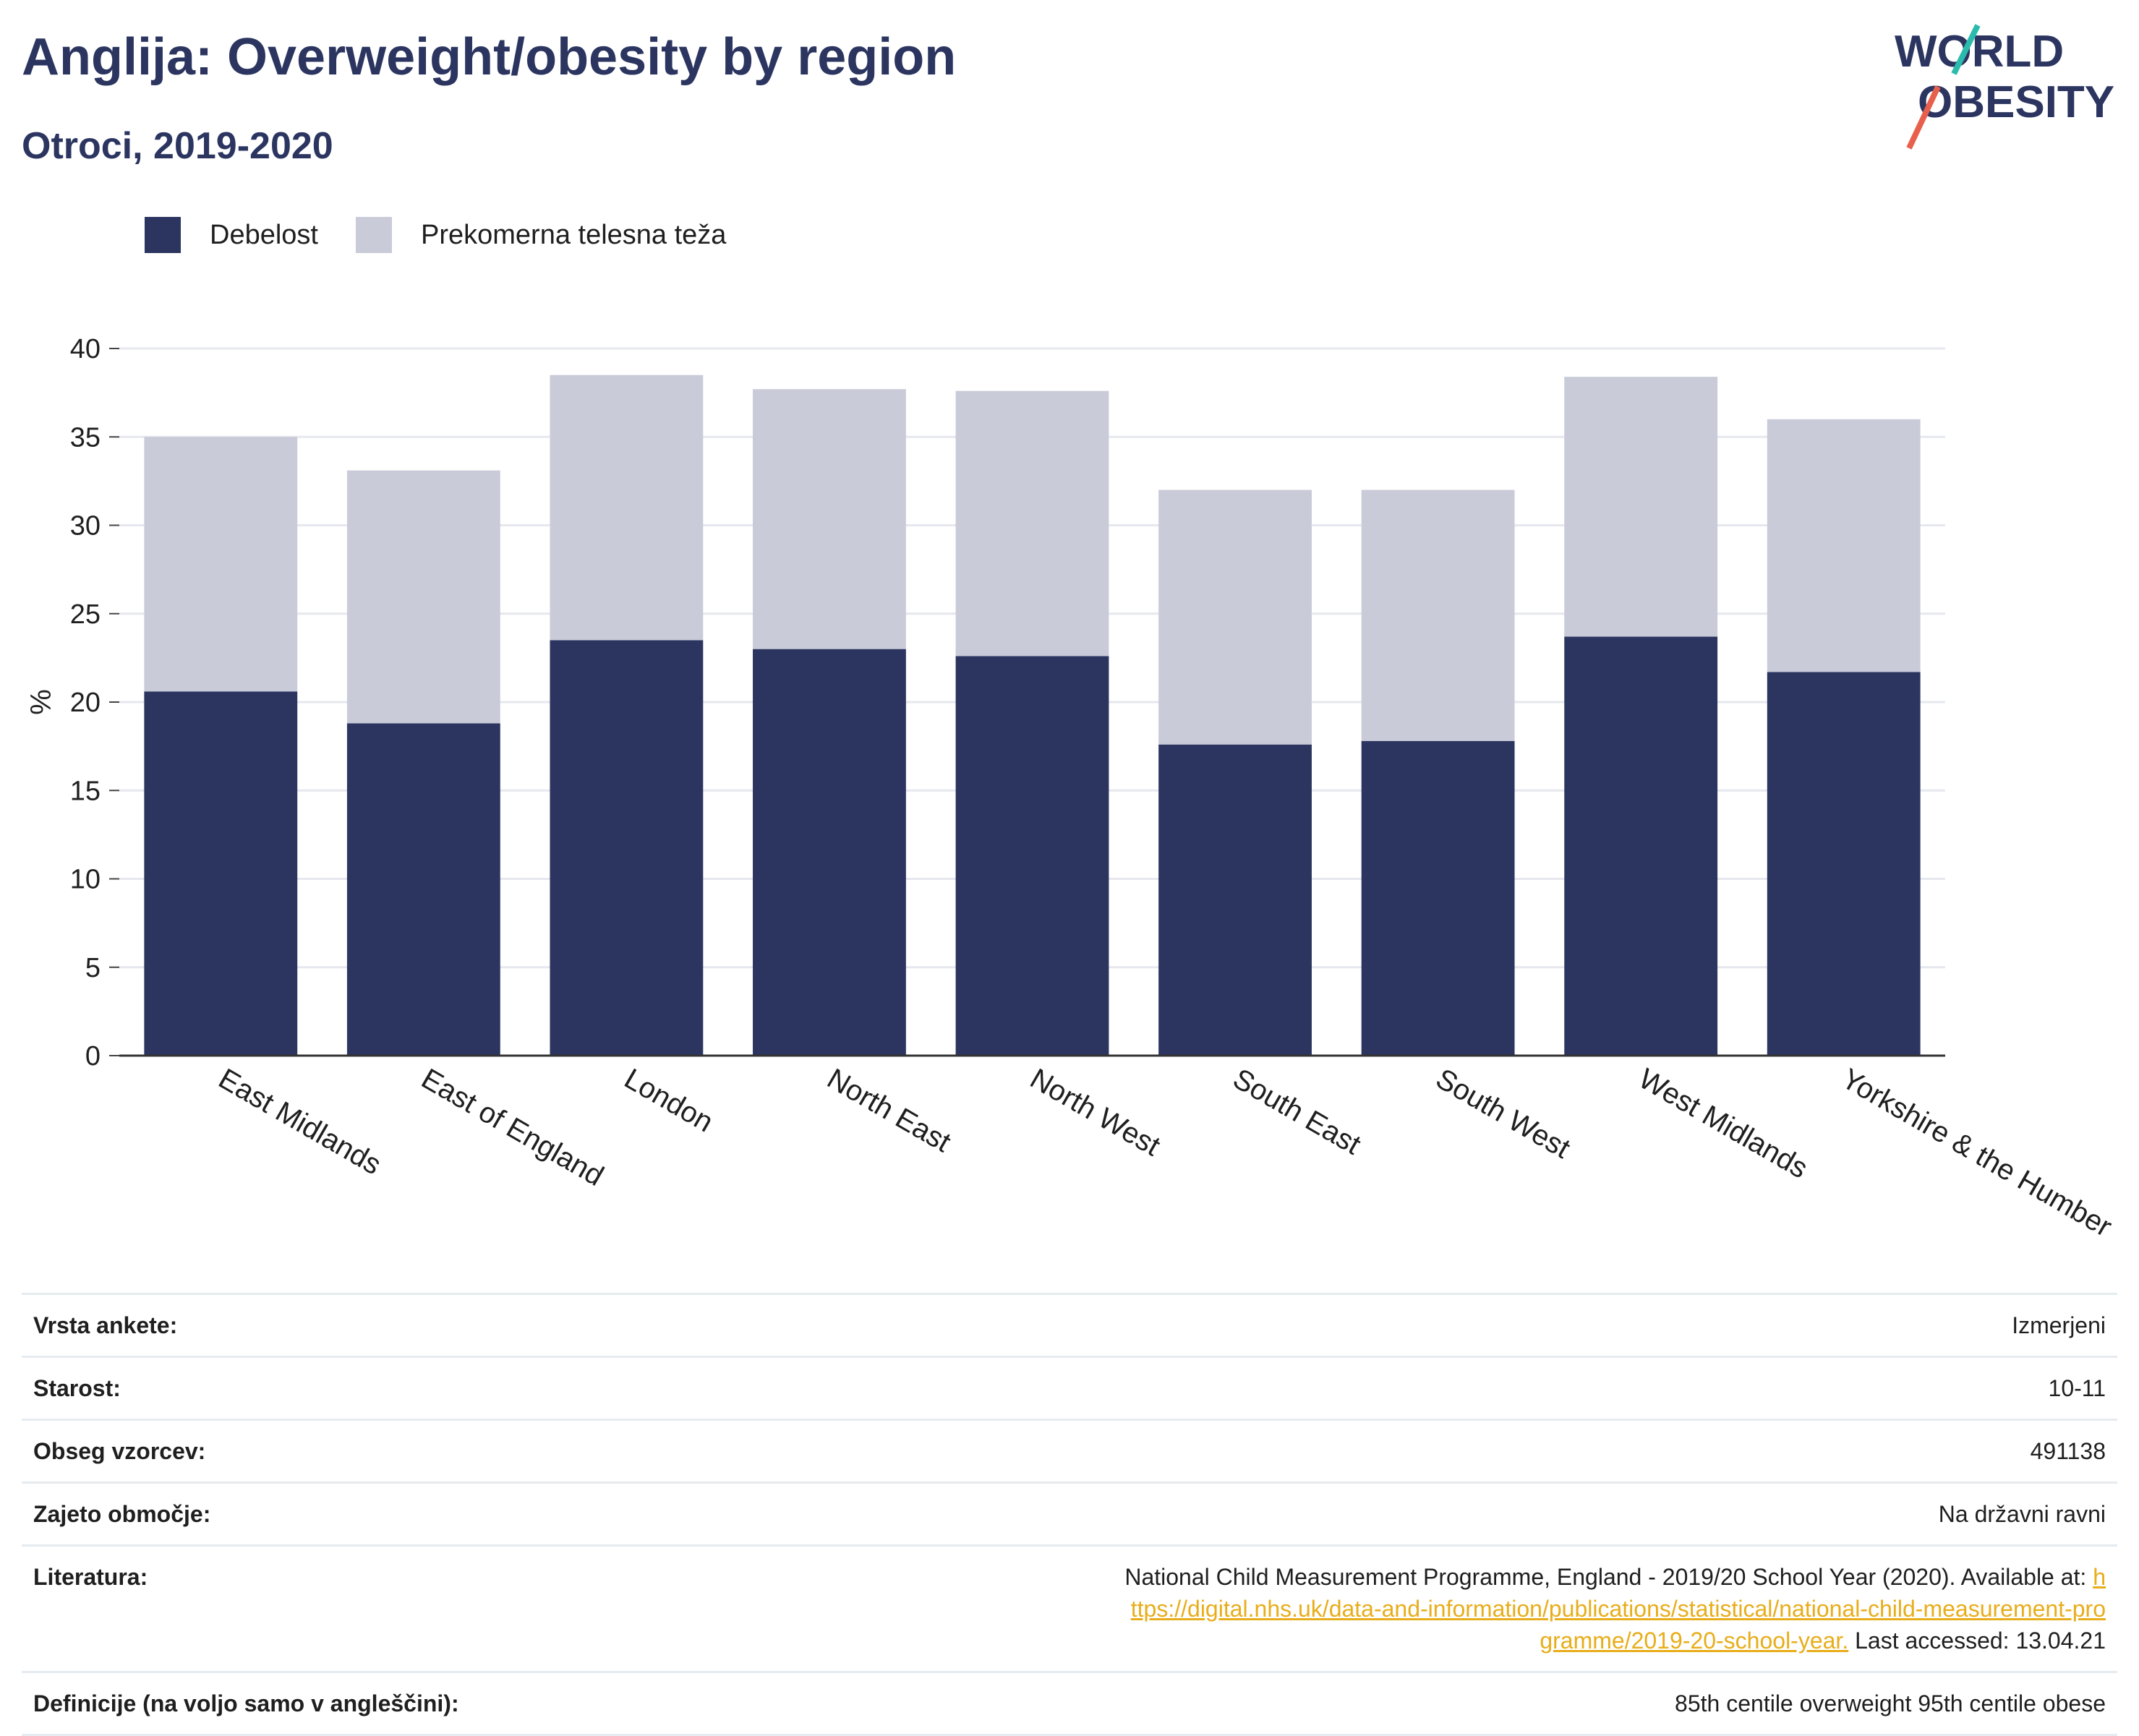  I want to click on y-tick-label: 10, so click(85, 880).